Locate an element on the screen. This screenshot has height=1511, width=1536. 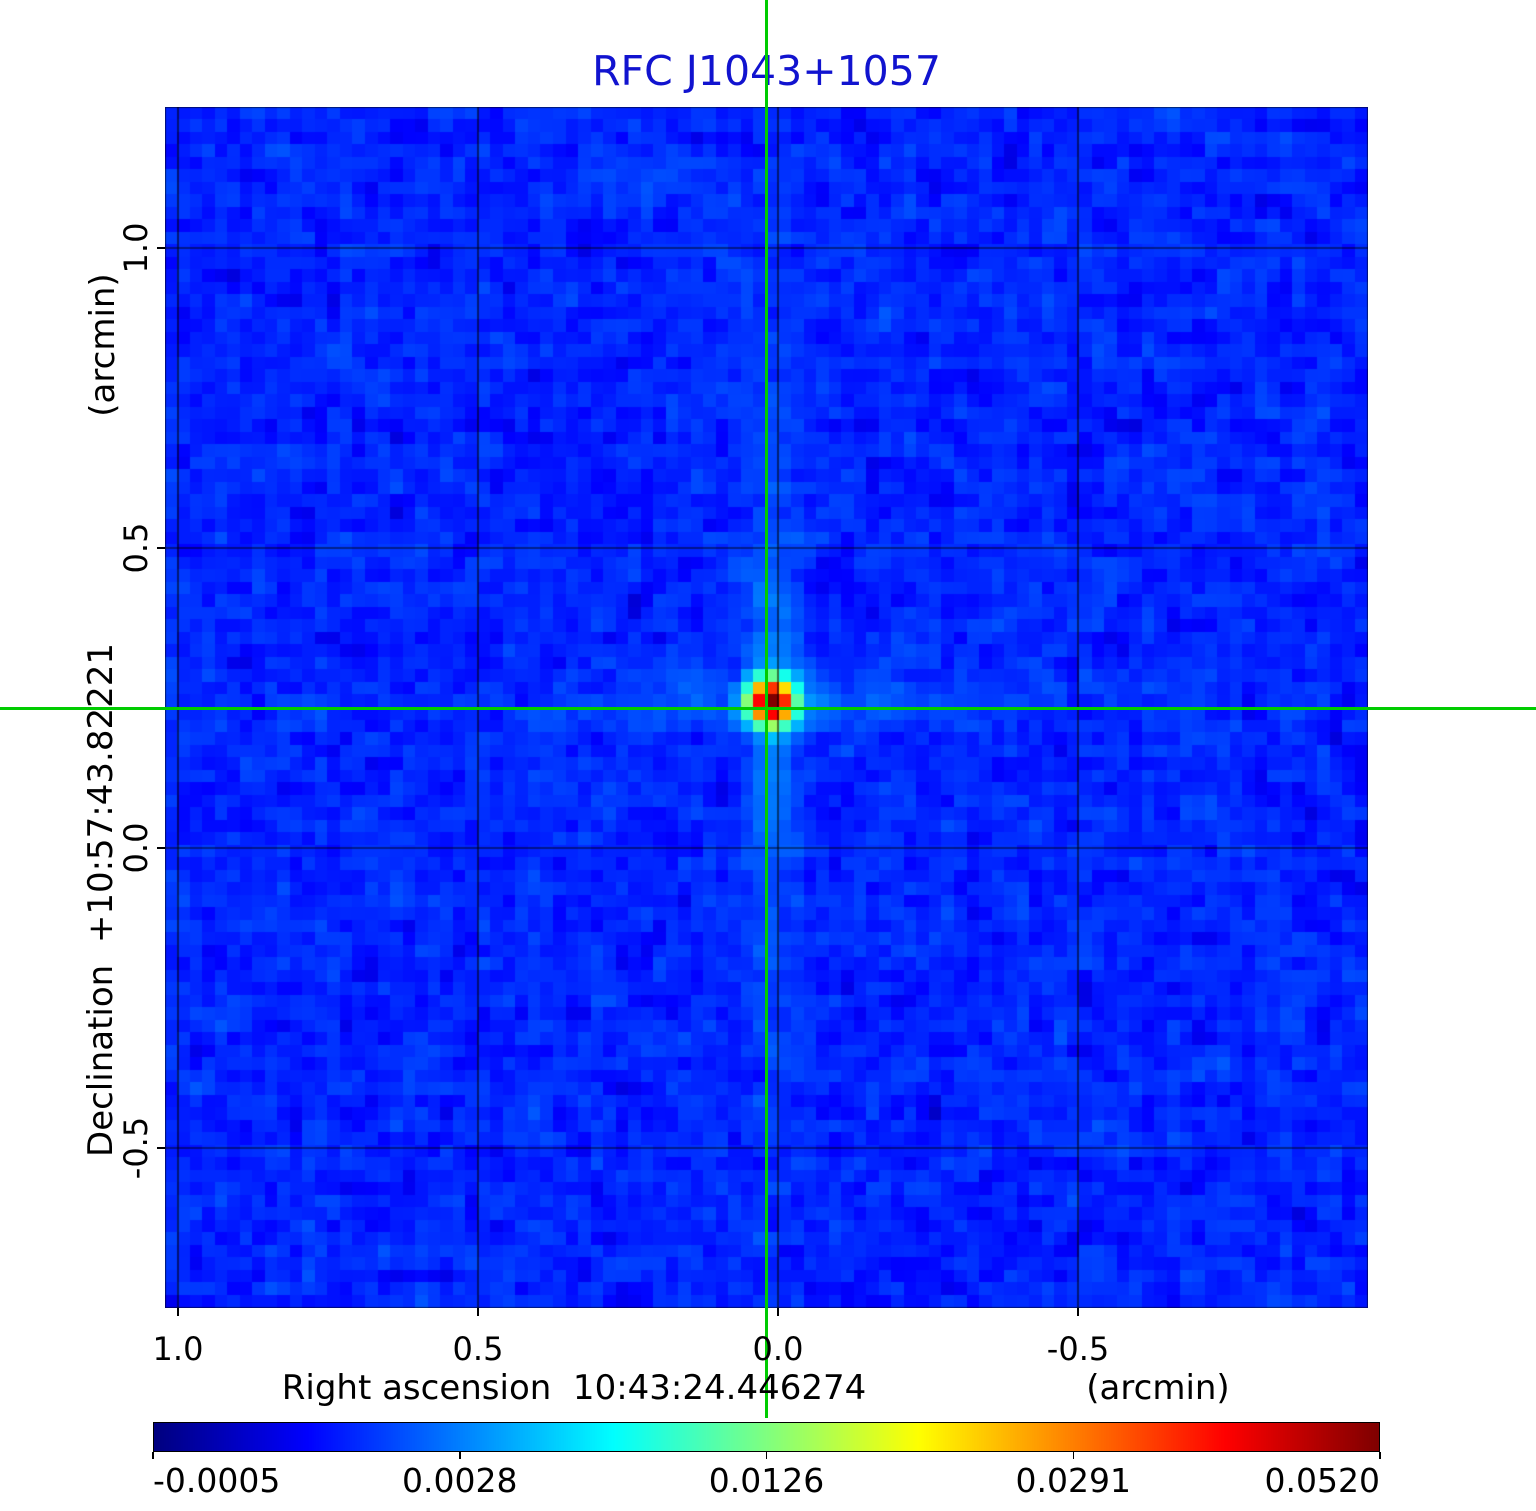
x-tick-label: -0.5 is located at coordinates (1078, 1349).